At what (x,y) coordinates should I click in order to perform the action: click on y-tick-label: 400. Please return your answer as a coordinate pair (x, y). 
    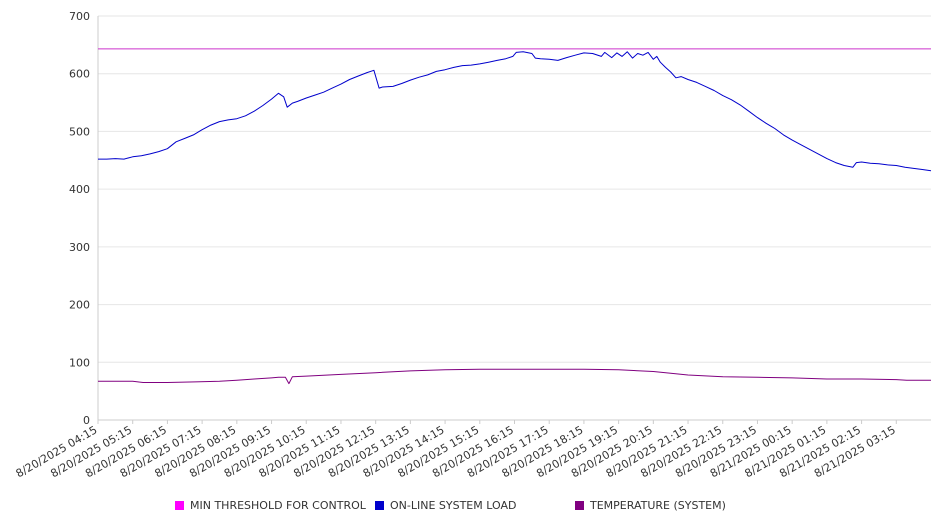
    Looking at the image, I should click on (79, 189).